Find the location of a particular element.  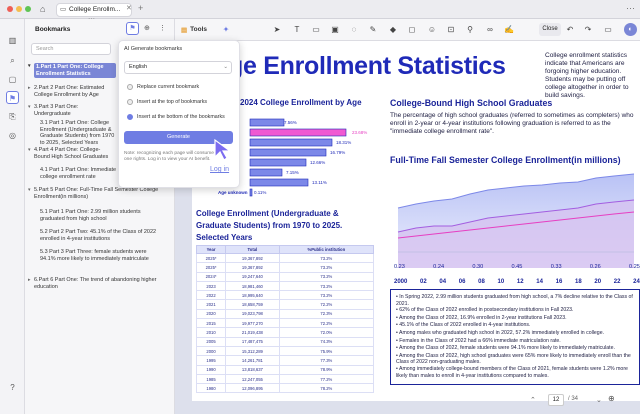

highlight-tool-icon: ◆ is located at coordinates (393, 29).